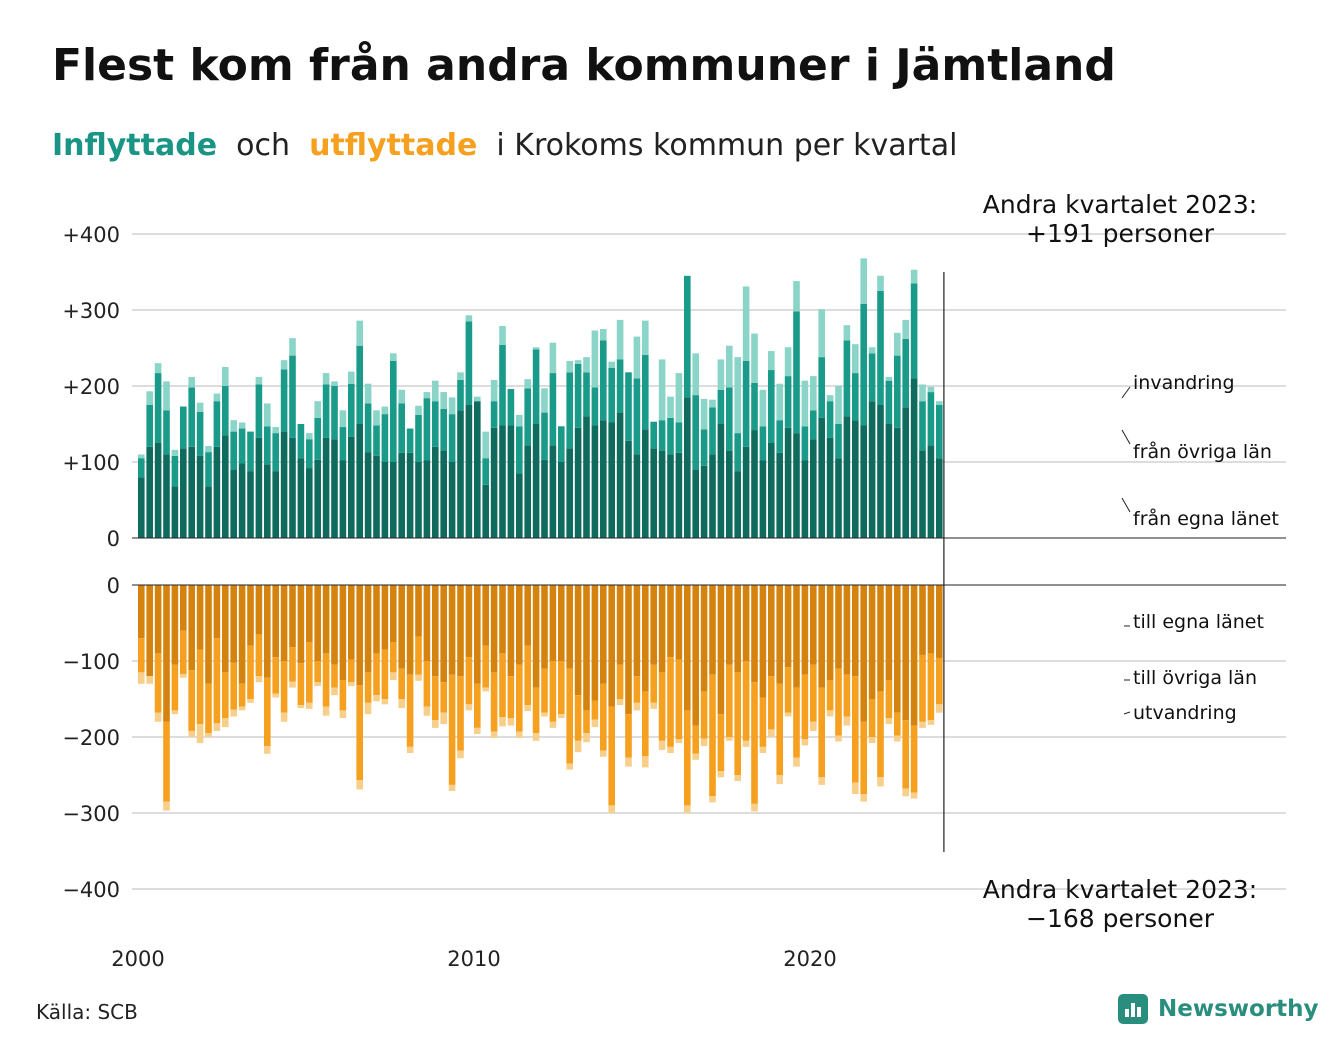 The image size is (1340, 1060). What do you see at coordinates (91, 387) in the screenshot?
I see `y-tick-label-top: +200` at bounding box center [91, 387].